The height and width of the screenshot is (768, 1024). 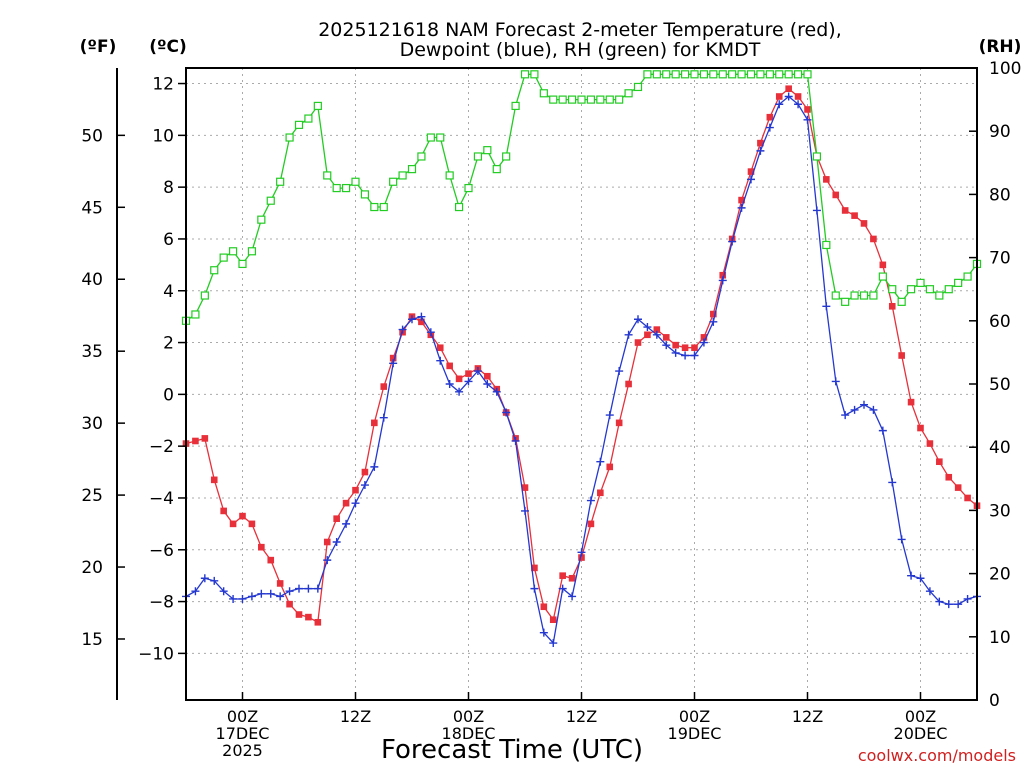 I want to click on fahrenheit-tick-label: 50, so click(x=92, y=136).